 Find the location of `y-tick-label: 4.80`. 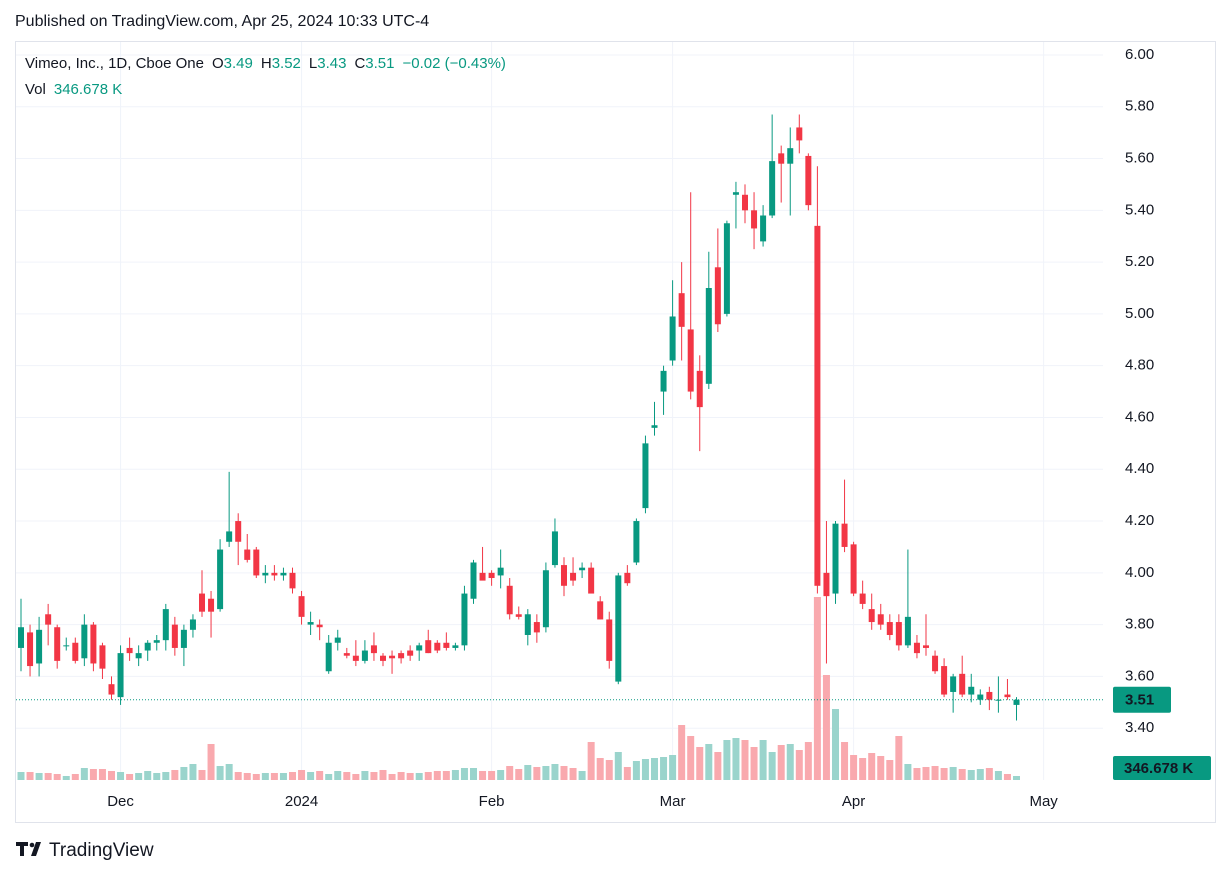

y-tick-label: 4.80 is located at coordinates (1139, 365).